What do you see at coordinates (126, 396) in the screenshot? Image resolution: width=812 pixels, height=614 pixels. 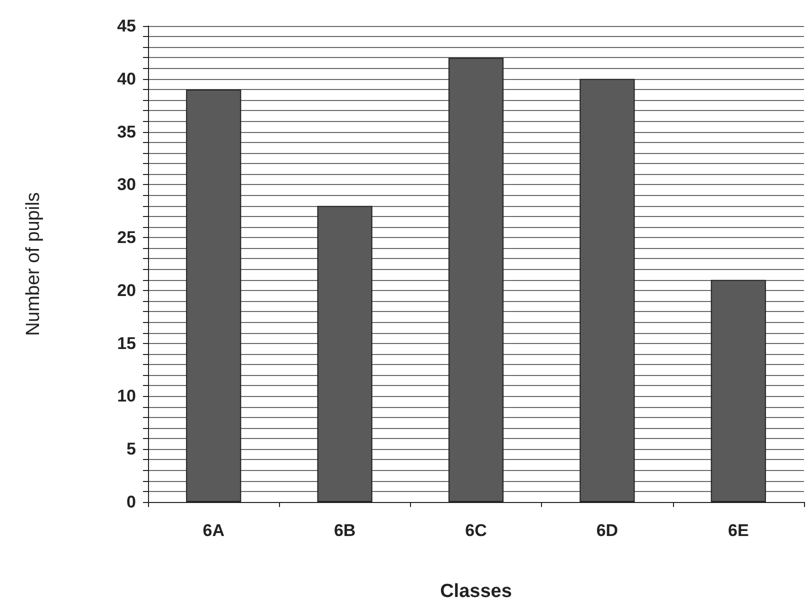 I see `y-tick-label: 10` at bounding box center [126, 396].